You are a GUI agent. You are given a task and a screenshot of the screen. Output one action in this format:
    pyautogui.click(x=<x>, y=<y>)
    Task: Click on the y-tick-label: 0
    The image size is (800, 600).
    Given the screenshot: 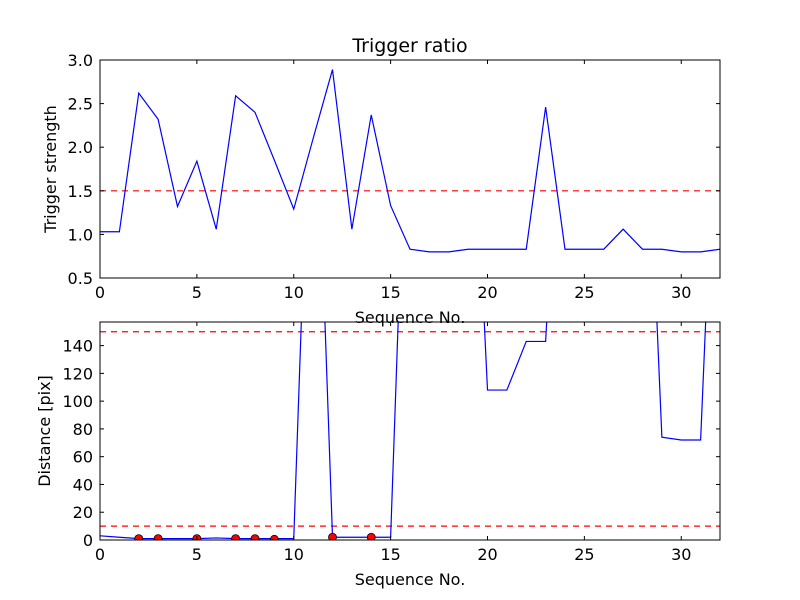 What is the action you would take?
    pyautogui.click(x=88, y=540)
    